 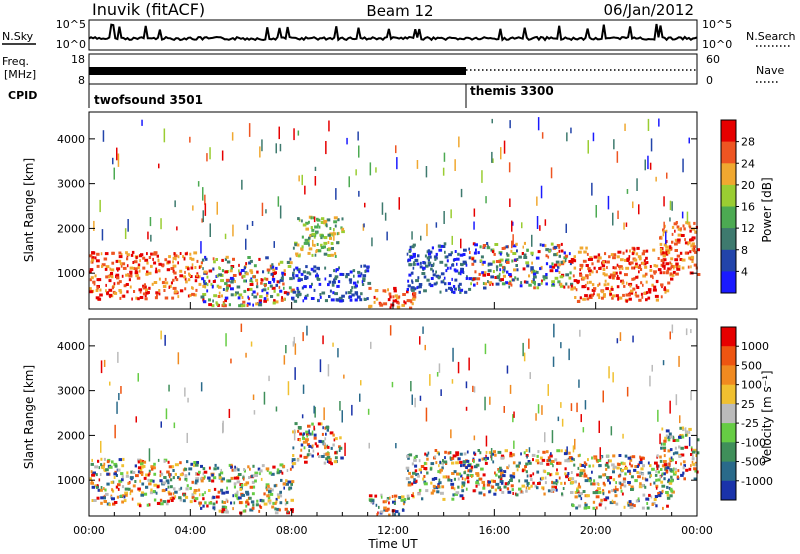 What do you see at coordinates (89, 530) in the screenshot?
I see `x-tick-label: 00:00` at bounding box center [89, 530].